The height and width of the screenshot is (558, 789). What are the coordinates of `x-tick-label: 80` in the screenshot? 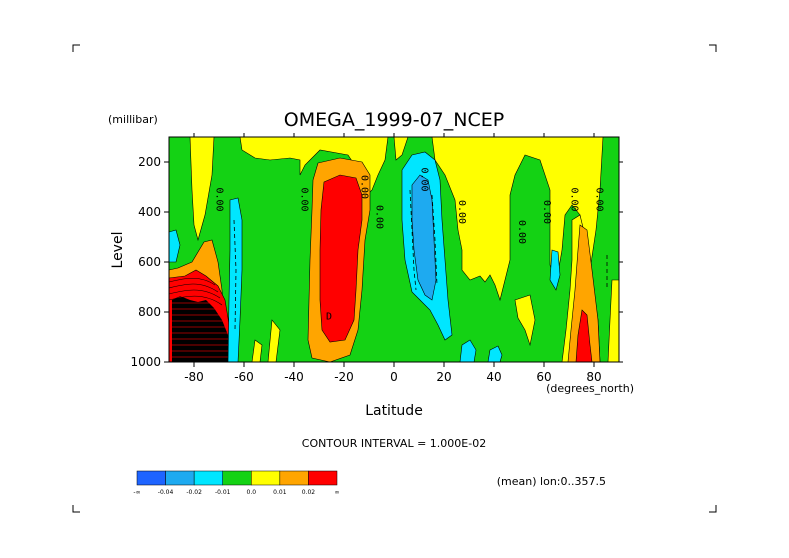 It's located at (593, 377).